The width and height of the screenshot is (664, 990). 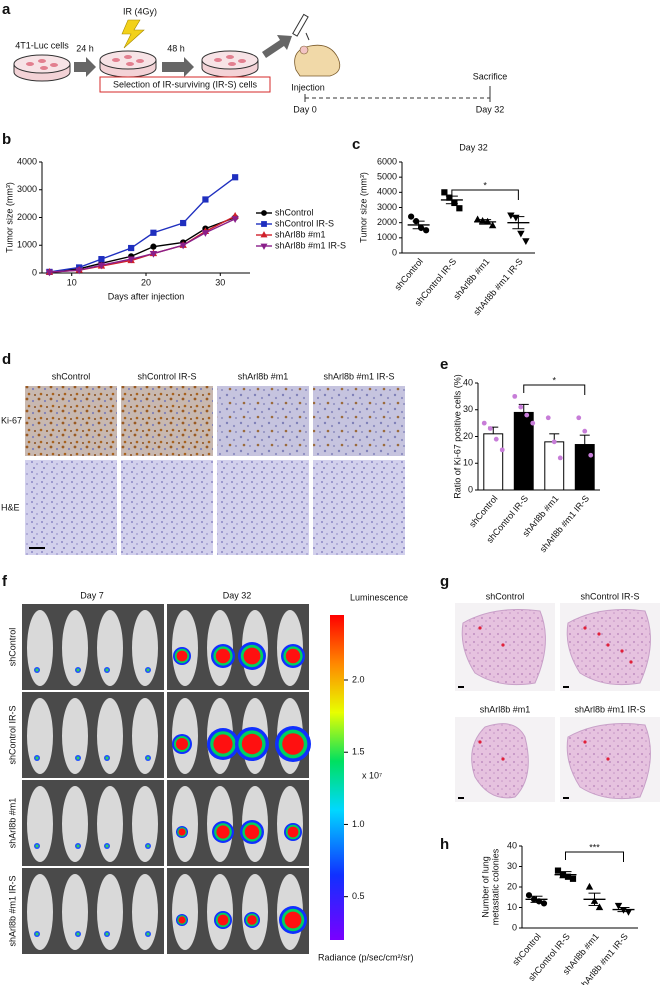 I want to click on lung-label: shArl8b #m1 IR-S, so click(x=609, y=709).